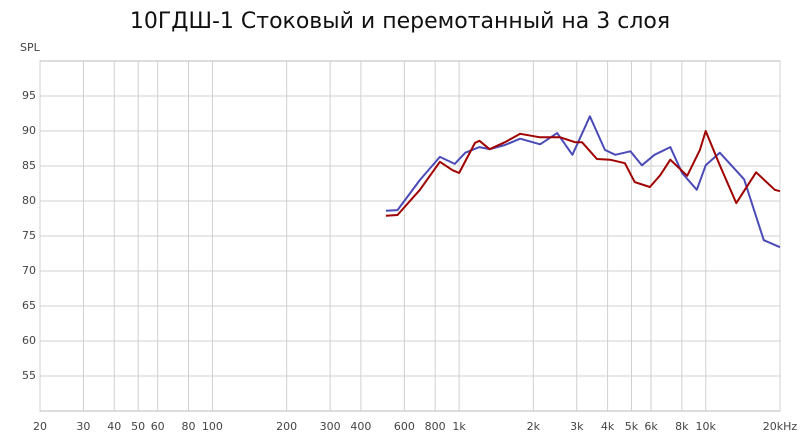 The width and height of the screenshot is (800, 443). Describe the element at coordinates (360, 426) in the screenshot. I see `x-tick-label: 400` at that location.